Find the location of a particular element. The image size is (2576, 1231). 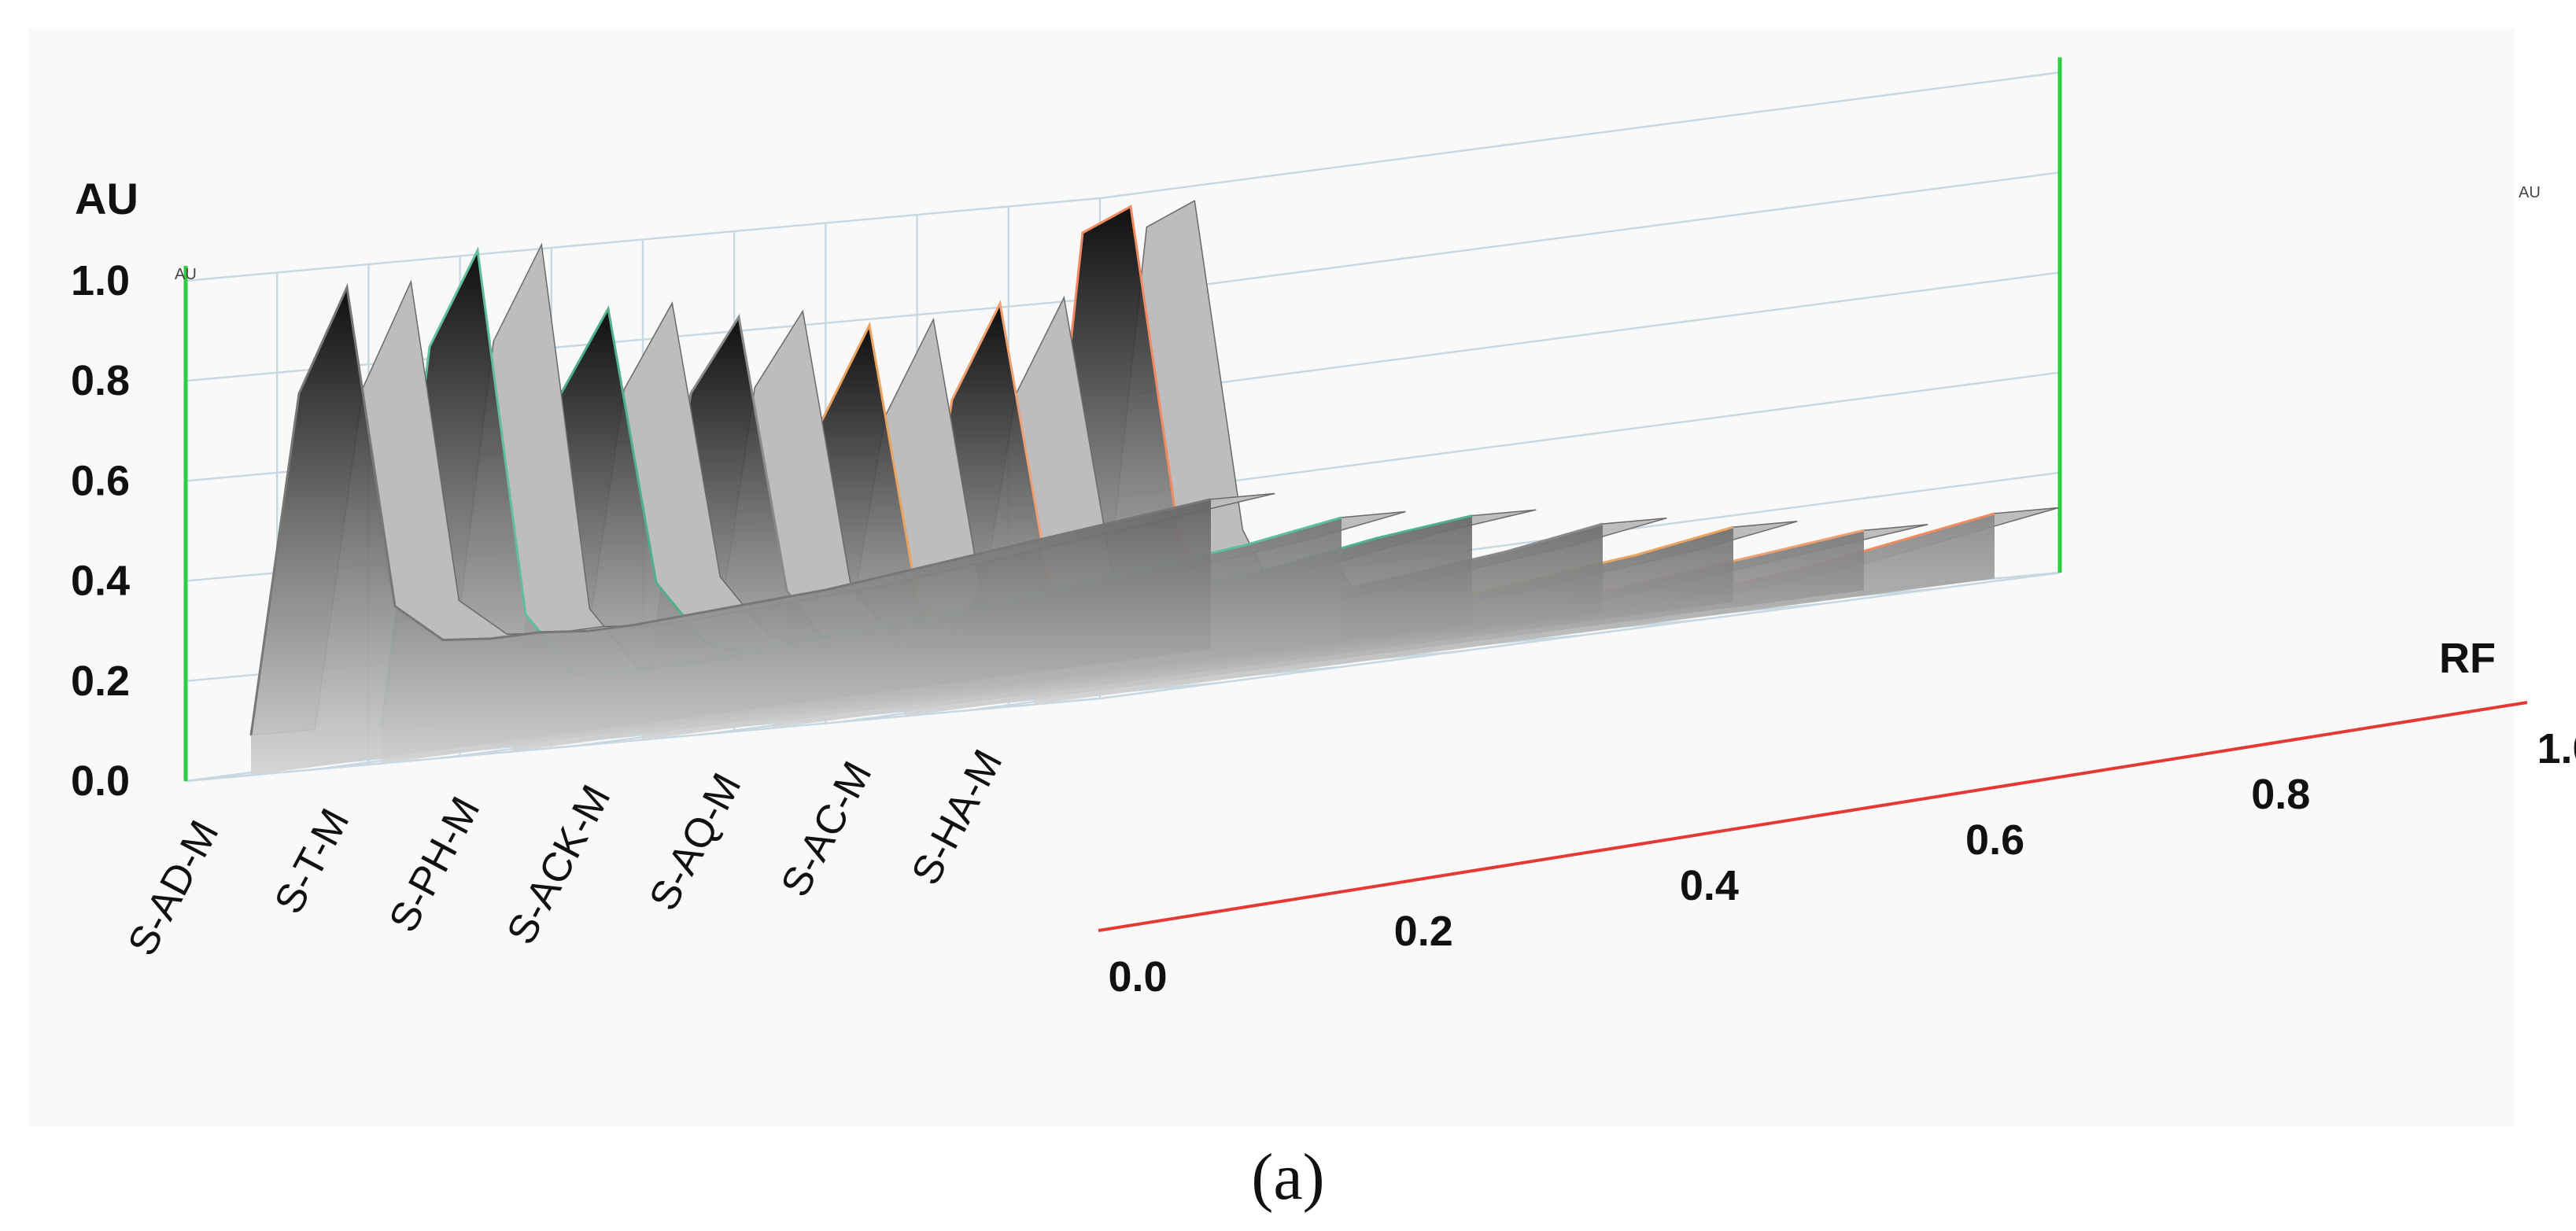

y-tick-label: 0.8 is located at coordinates (100, 380).